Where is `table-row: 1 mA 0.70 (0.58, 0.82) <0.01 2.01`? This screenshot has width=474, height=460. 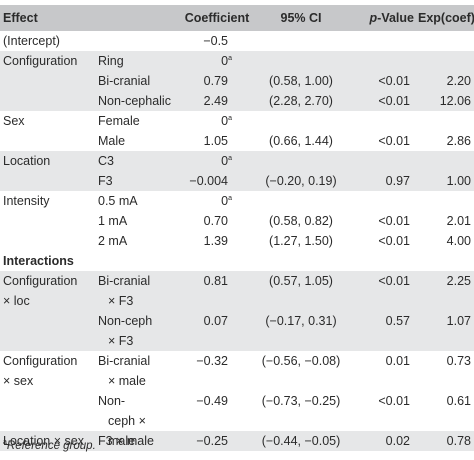 table-row: 1 mA 0.70 (0.58, 0.82) <0.01 2.01 is located at coordinates (237, 221).